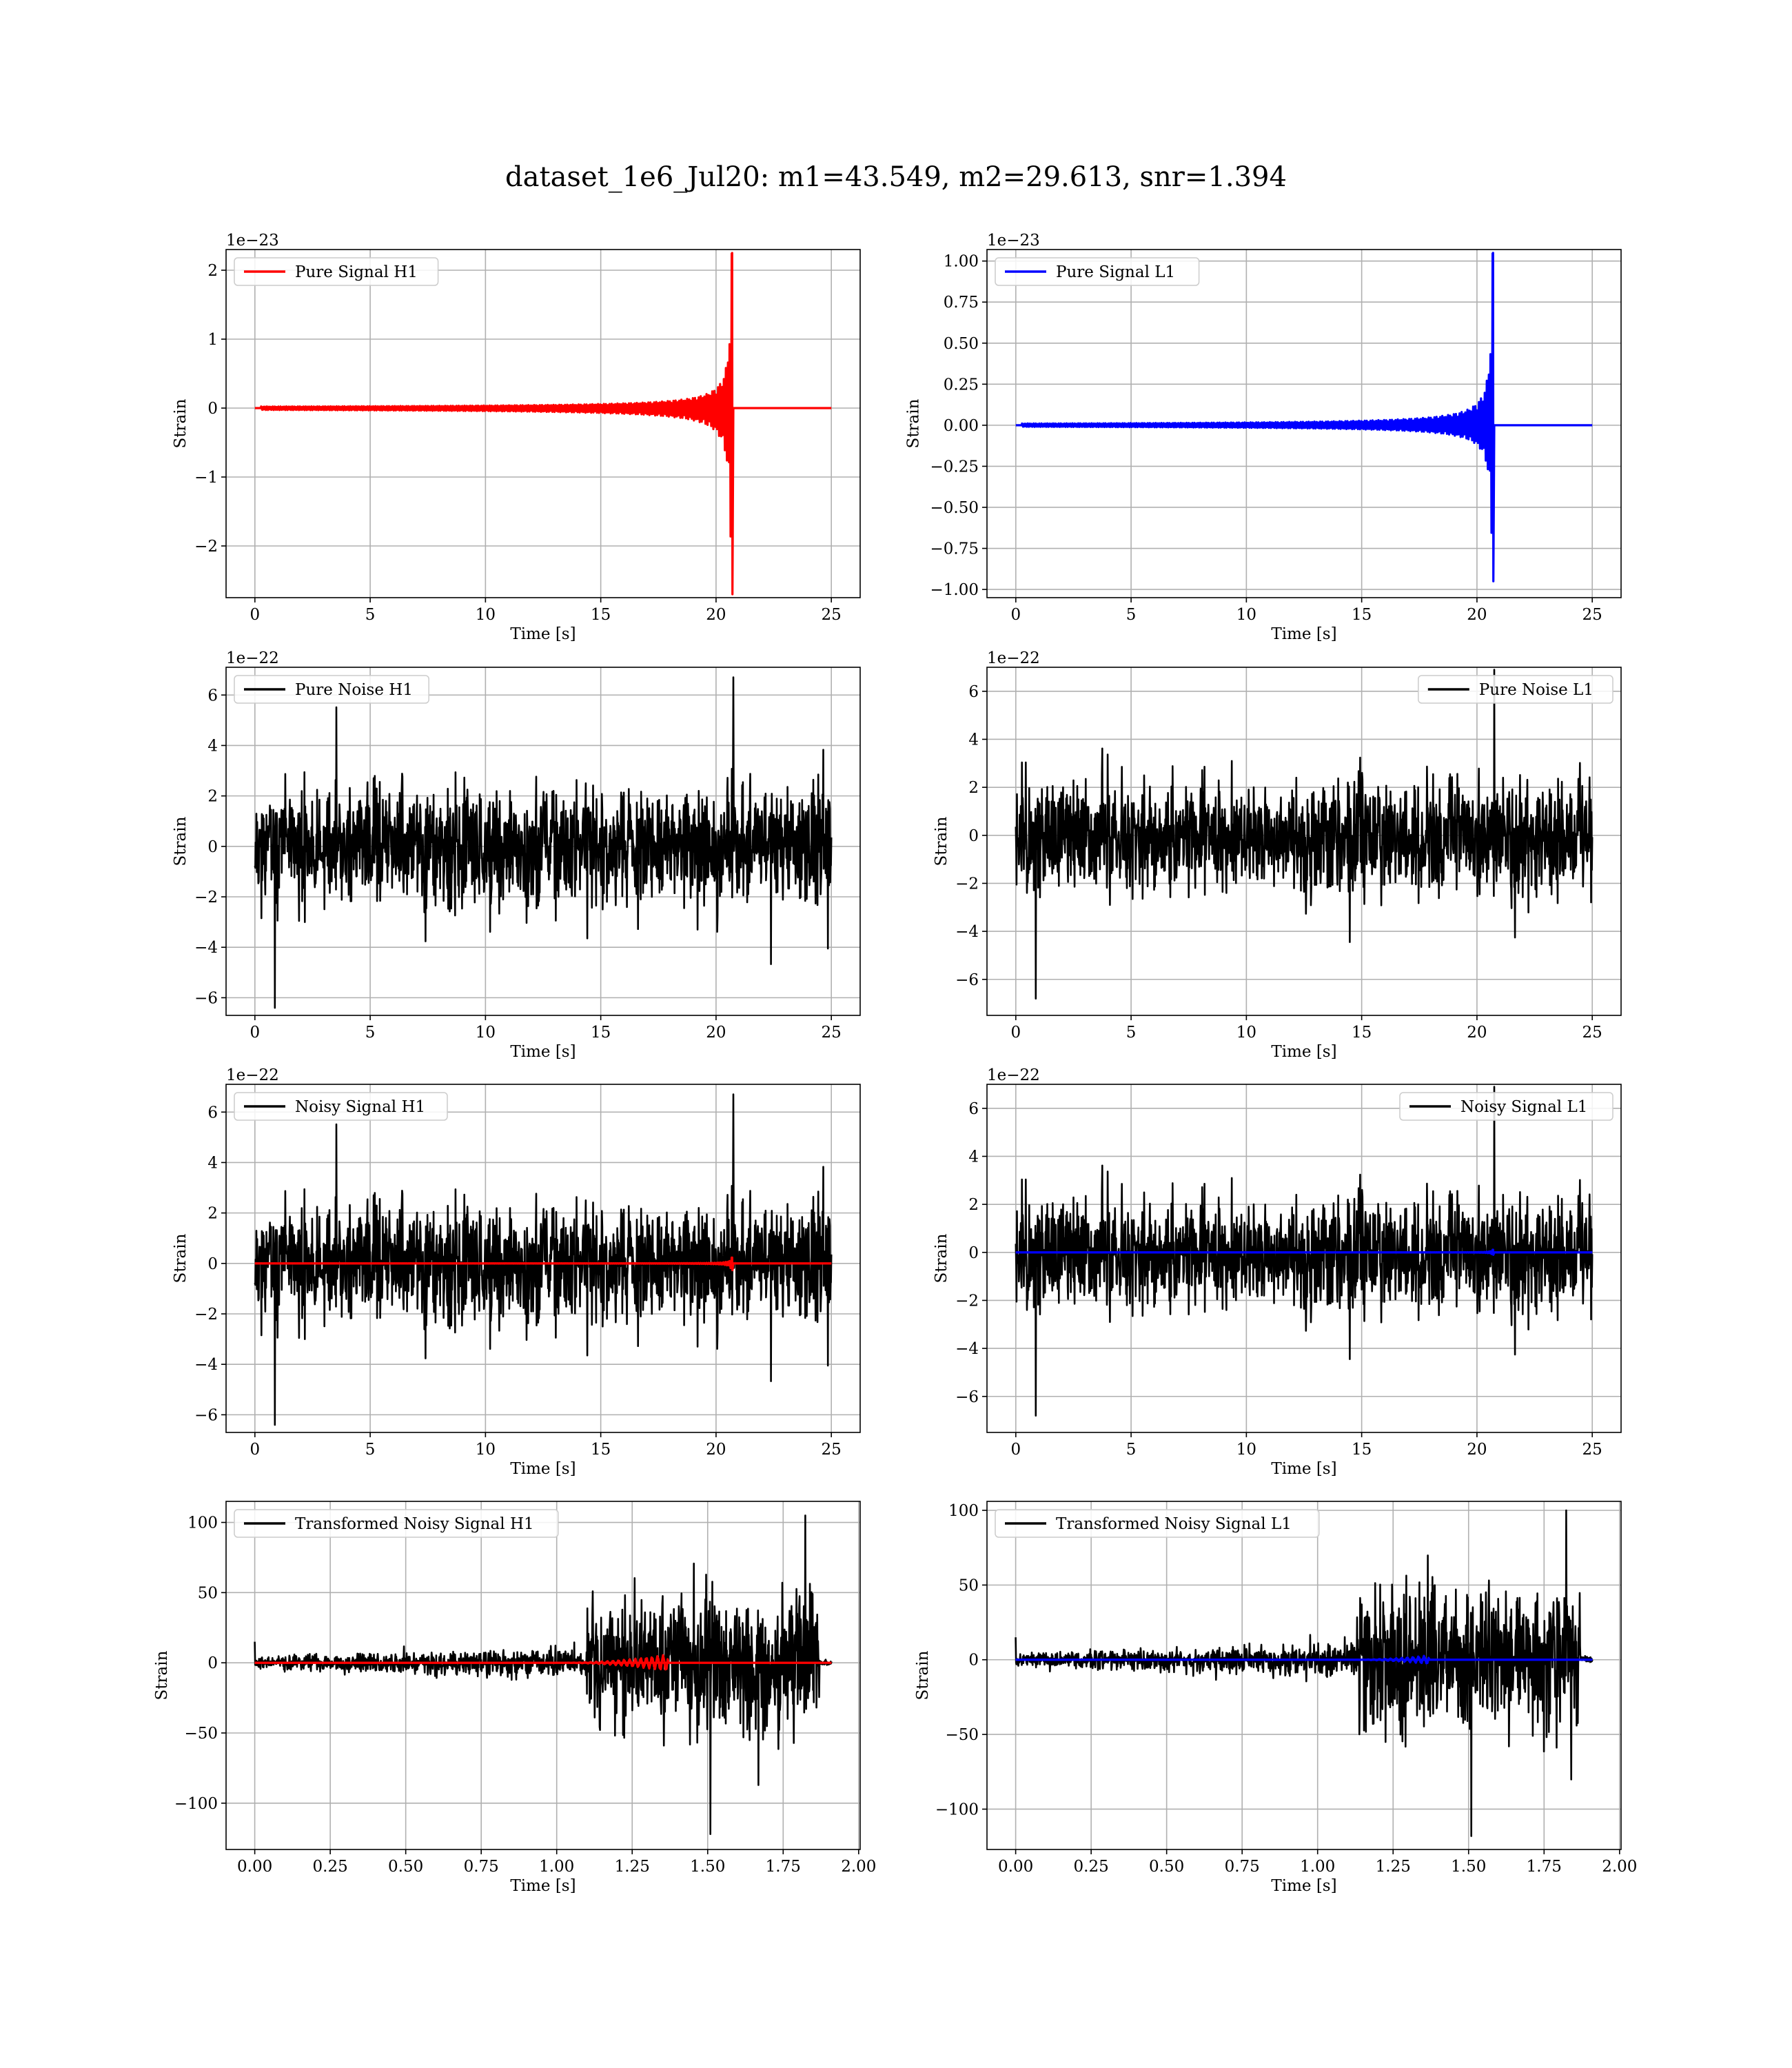 Image resolution: width=1792 pixels, height=2068 pixels. What do you see at coordinates (354, 690) in the screenshot?
I see `legend-label: Pure Noise H1` at bounding box center [354, 690].